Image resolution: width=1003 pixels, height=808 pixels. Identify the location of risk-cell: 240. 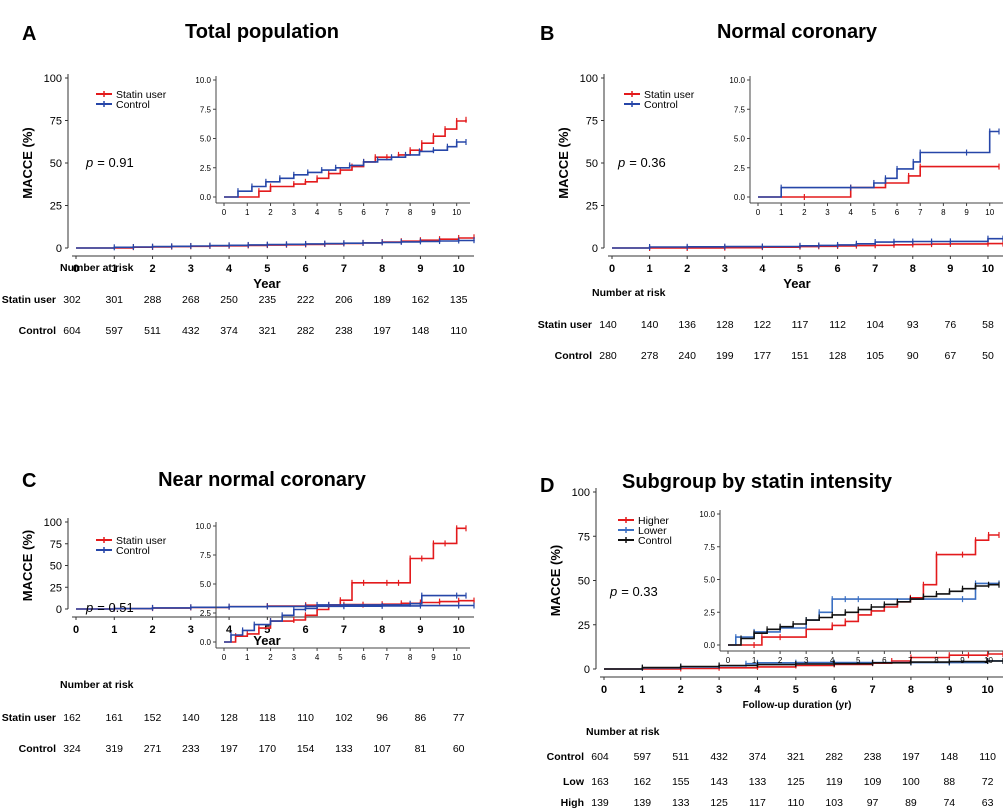
(687, 356).